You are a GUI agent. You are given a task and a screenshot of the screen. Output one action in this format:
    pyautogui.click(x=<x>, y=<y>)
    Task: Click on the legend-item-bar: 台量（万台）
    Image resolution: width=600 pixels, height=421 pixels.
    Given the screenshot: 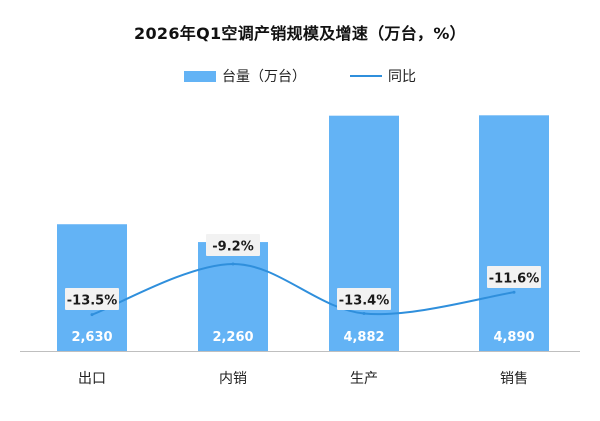 What is the action you would take?
    pyautogui.click(x=245, y=76)
    